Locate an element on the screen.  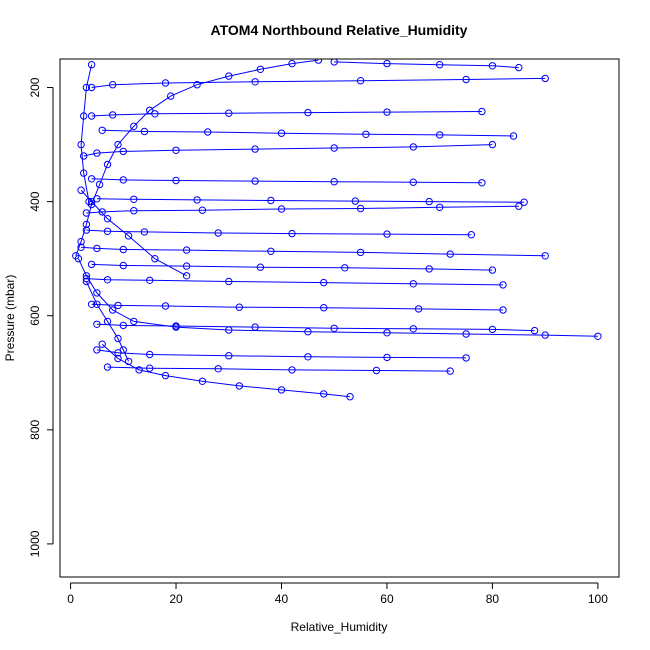
x-tick-label: 0 is located at coordinates (70, 599).